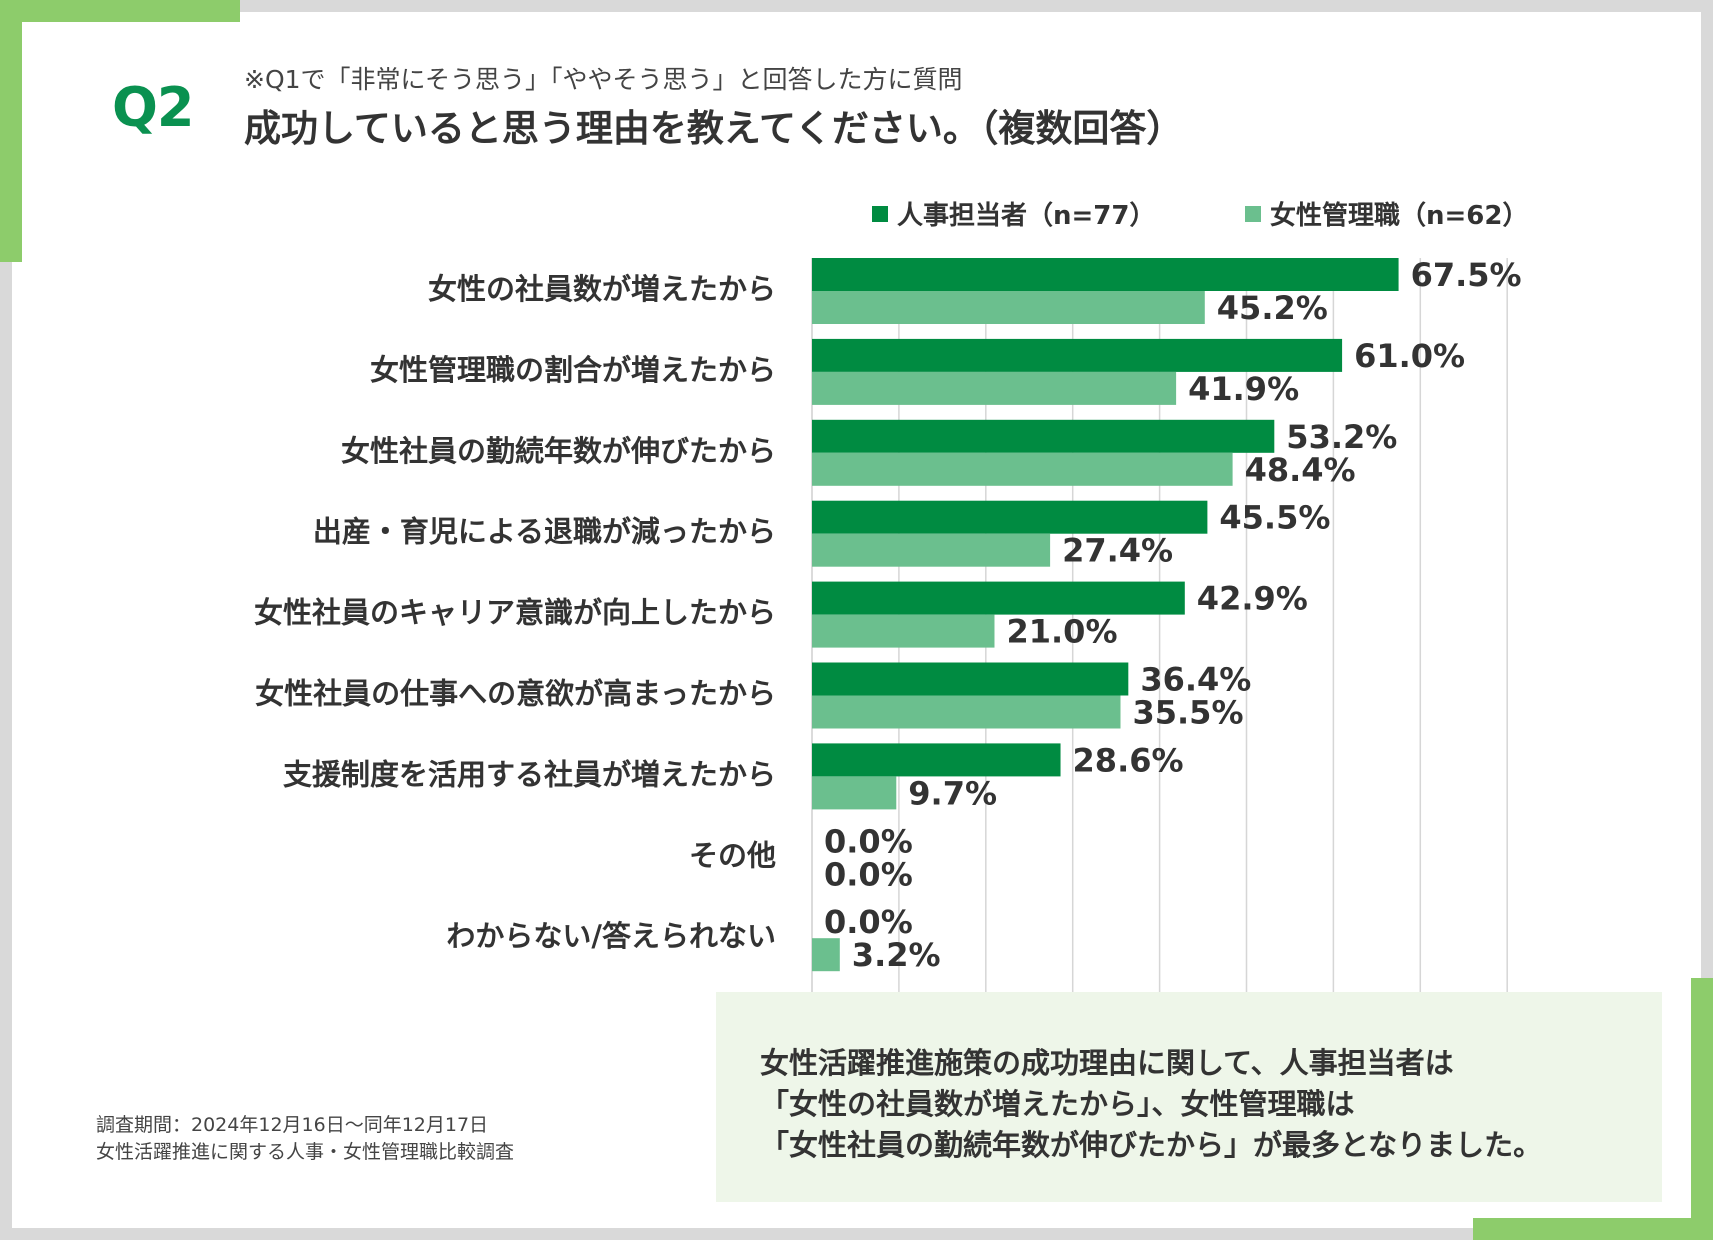 The image size is (1713, 1240). What do you see at coordinates (732, 855) in the screenshot?
I see `category-label: その他` at bounding box center [732, 855].